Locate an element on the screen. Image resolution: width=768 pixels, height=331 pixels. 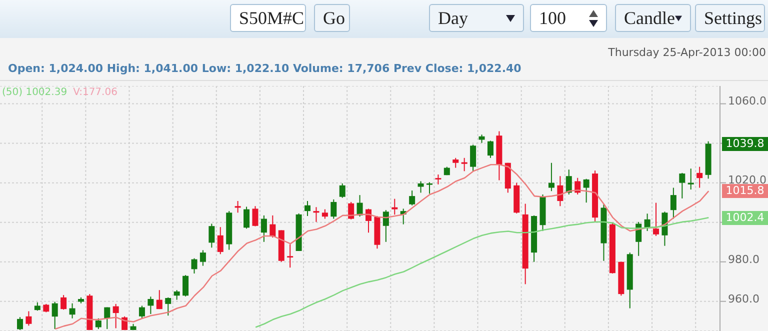
count-spinner: 100 is located at coordinates (568, 18).